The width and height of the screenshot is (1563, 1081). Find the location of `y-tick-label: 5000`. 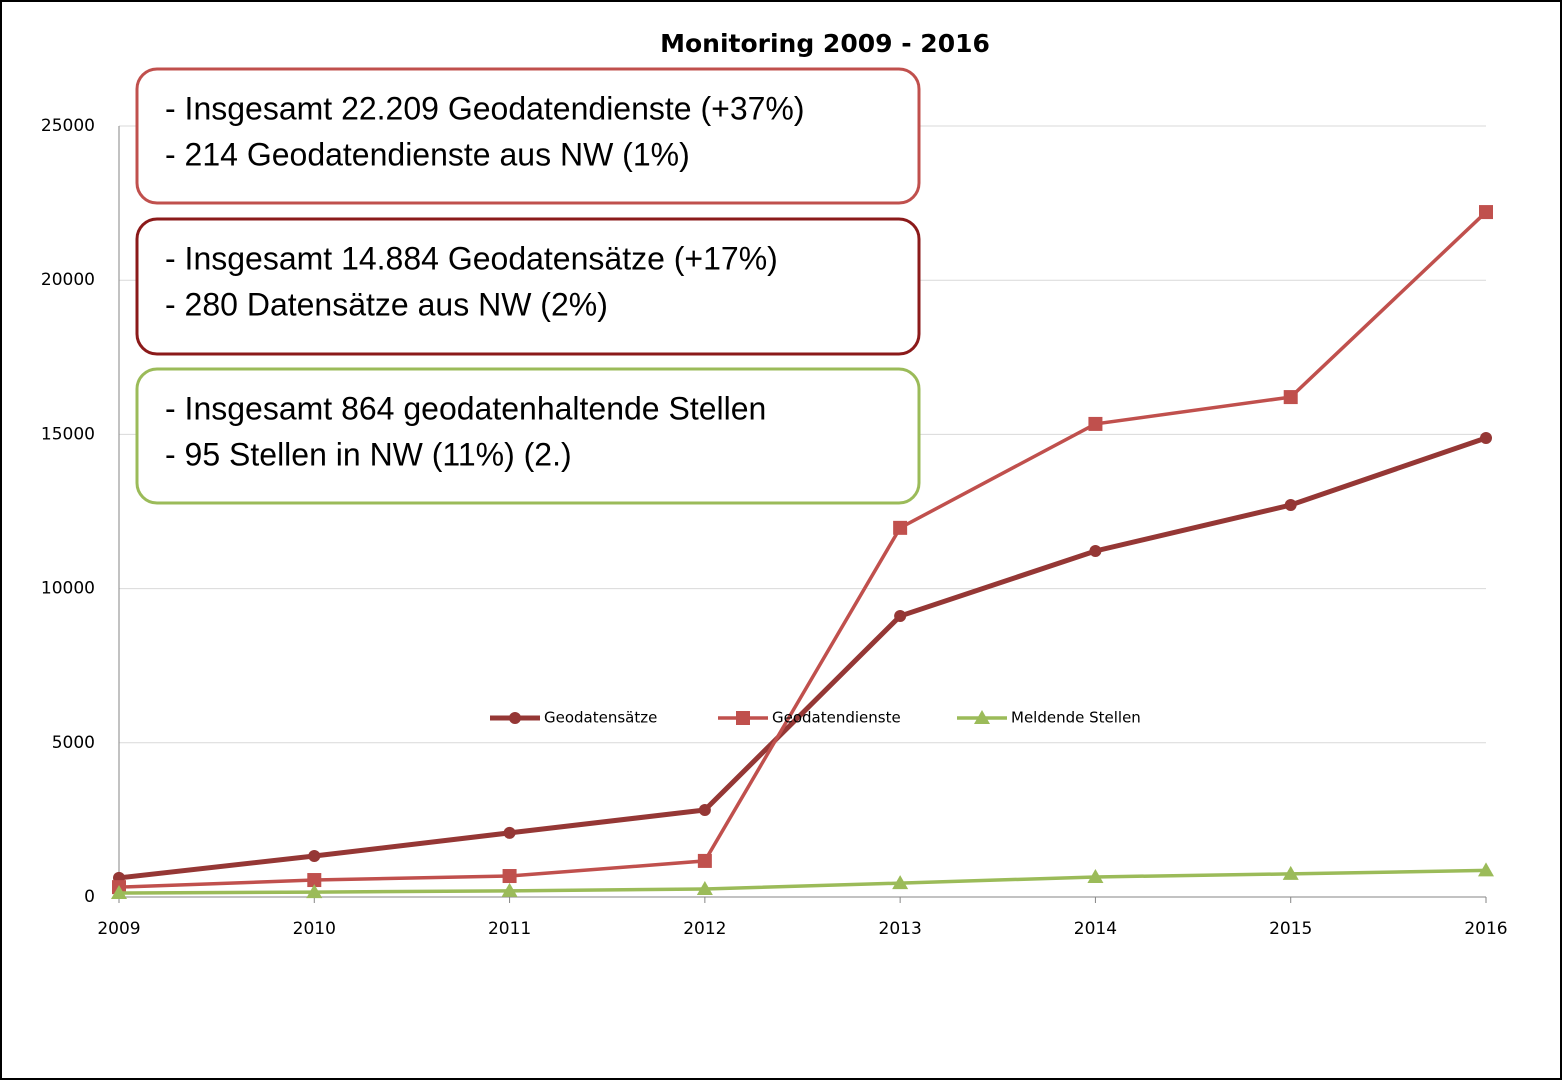

y-tick-label: 5000 is located at coordinates (73, 743).